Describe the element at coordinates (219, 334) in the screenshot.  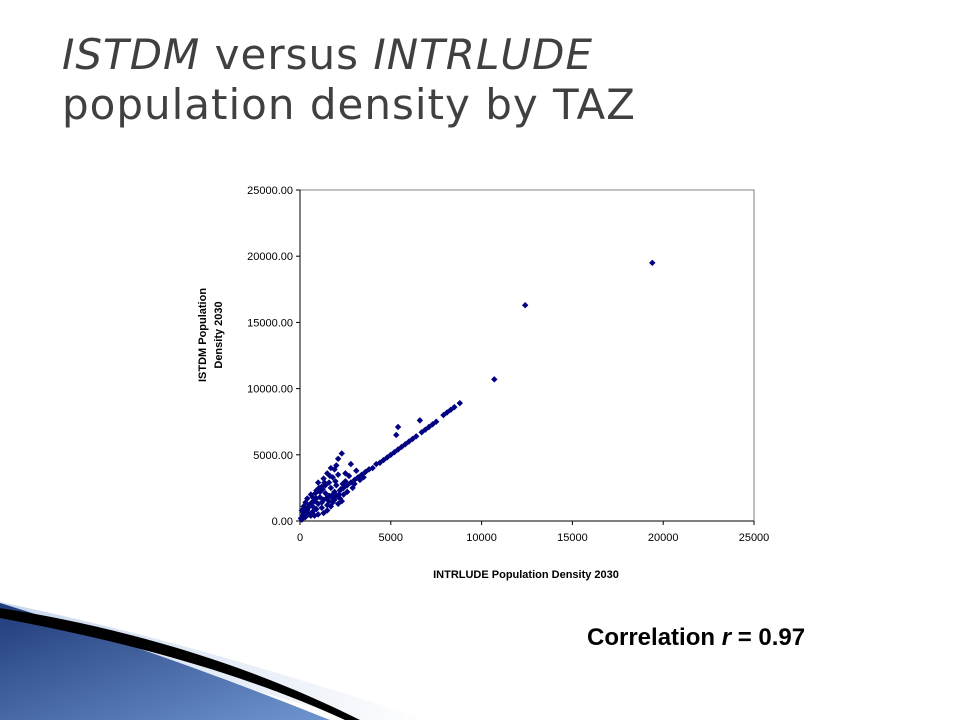
I see `y-axis-title-line2: Density 2030` at that location.